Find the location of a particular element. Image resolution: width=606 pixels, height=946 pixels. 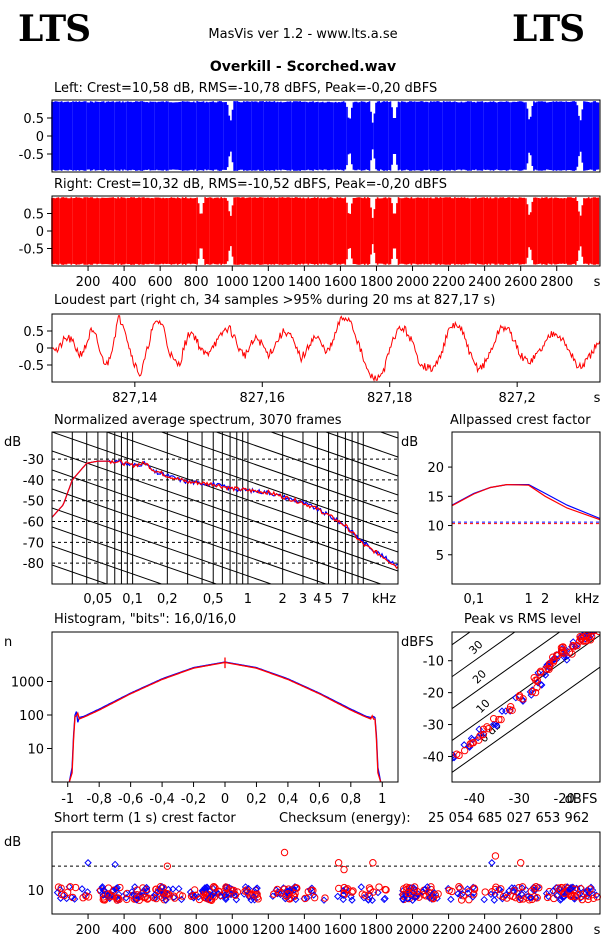

right-waveform-trace is located at coordinates (325, 231).